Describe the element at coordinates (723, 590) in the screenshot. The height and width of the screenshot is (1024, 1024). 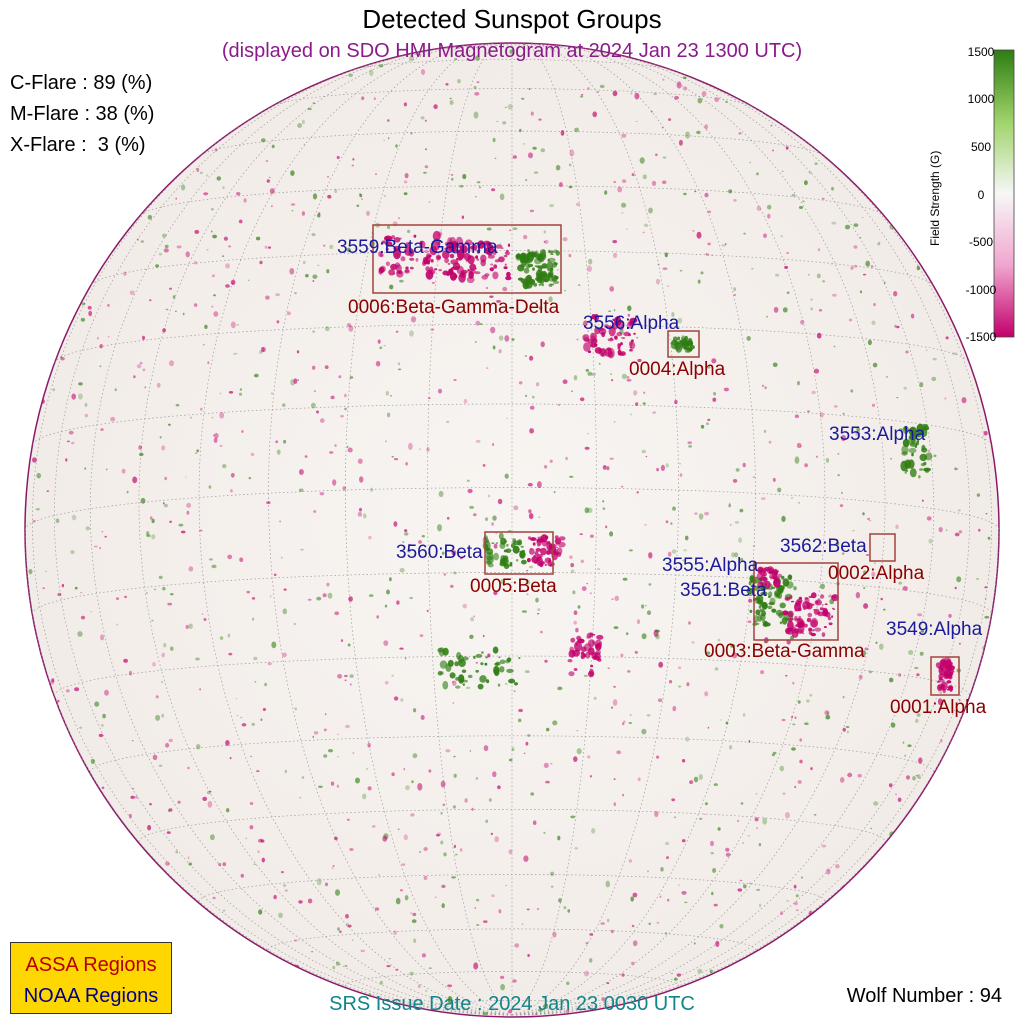
I see `noaa-label-3561: 3561:Beta` at that location.